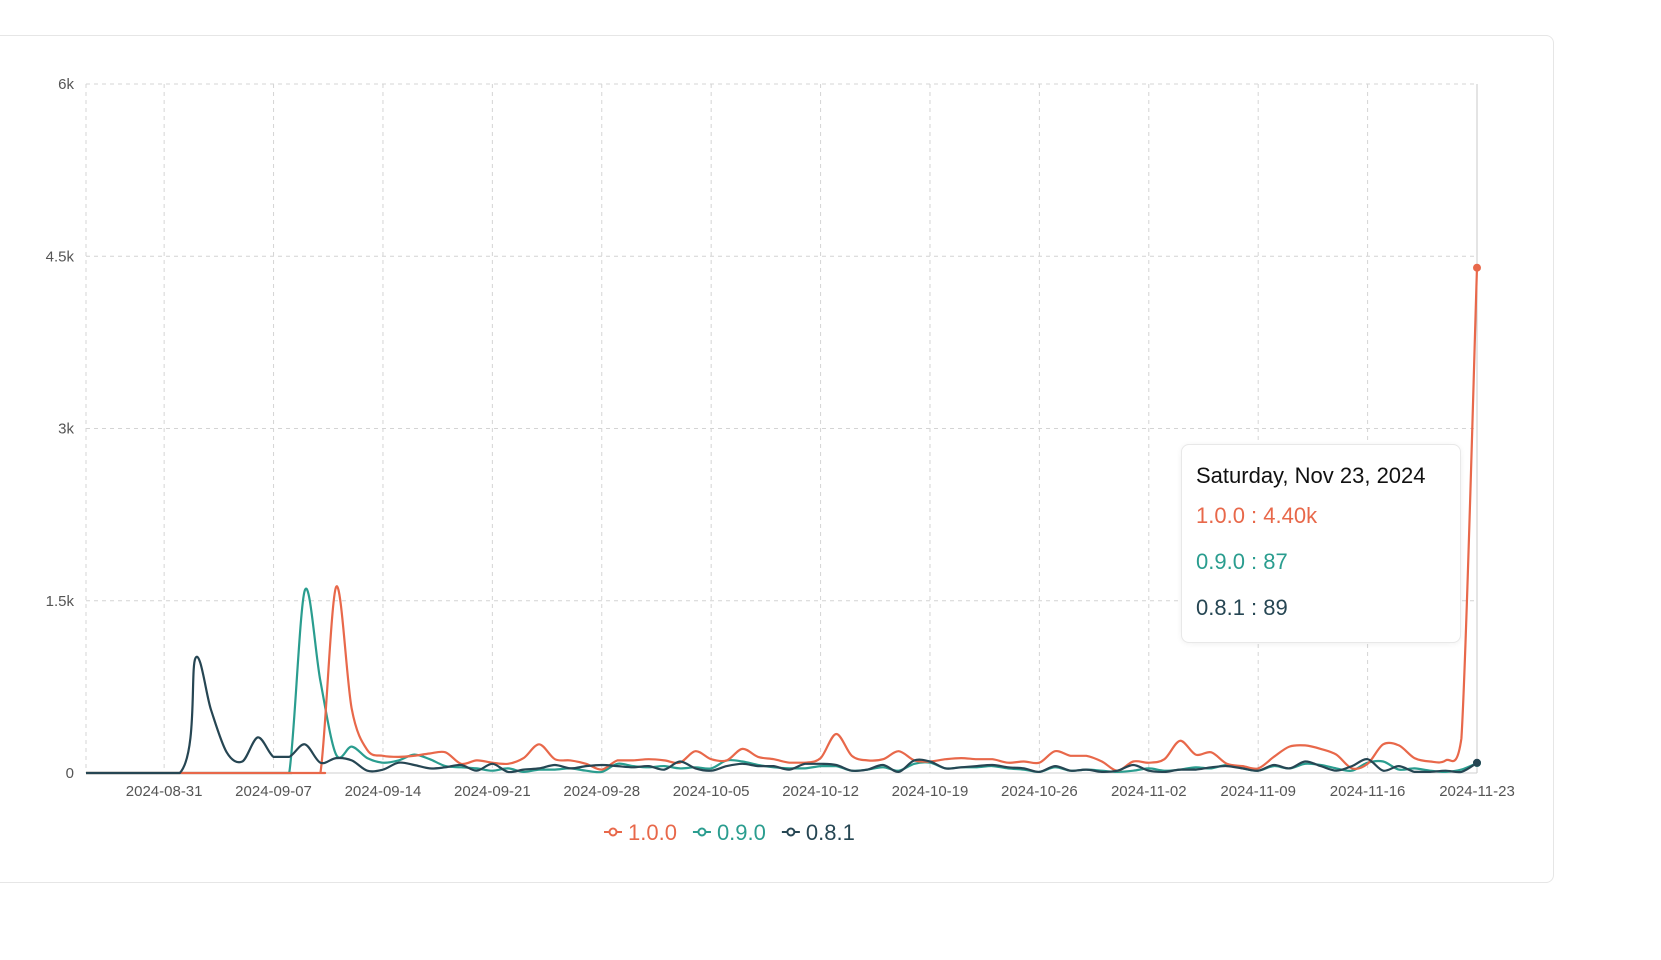 The height and width of the screenshot is (960, 1661). What do you see at coordinates (830, 832) in the screenshot?
I see `legend-label: 0.8.1` at bounding box center [830, 832].